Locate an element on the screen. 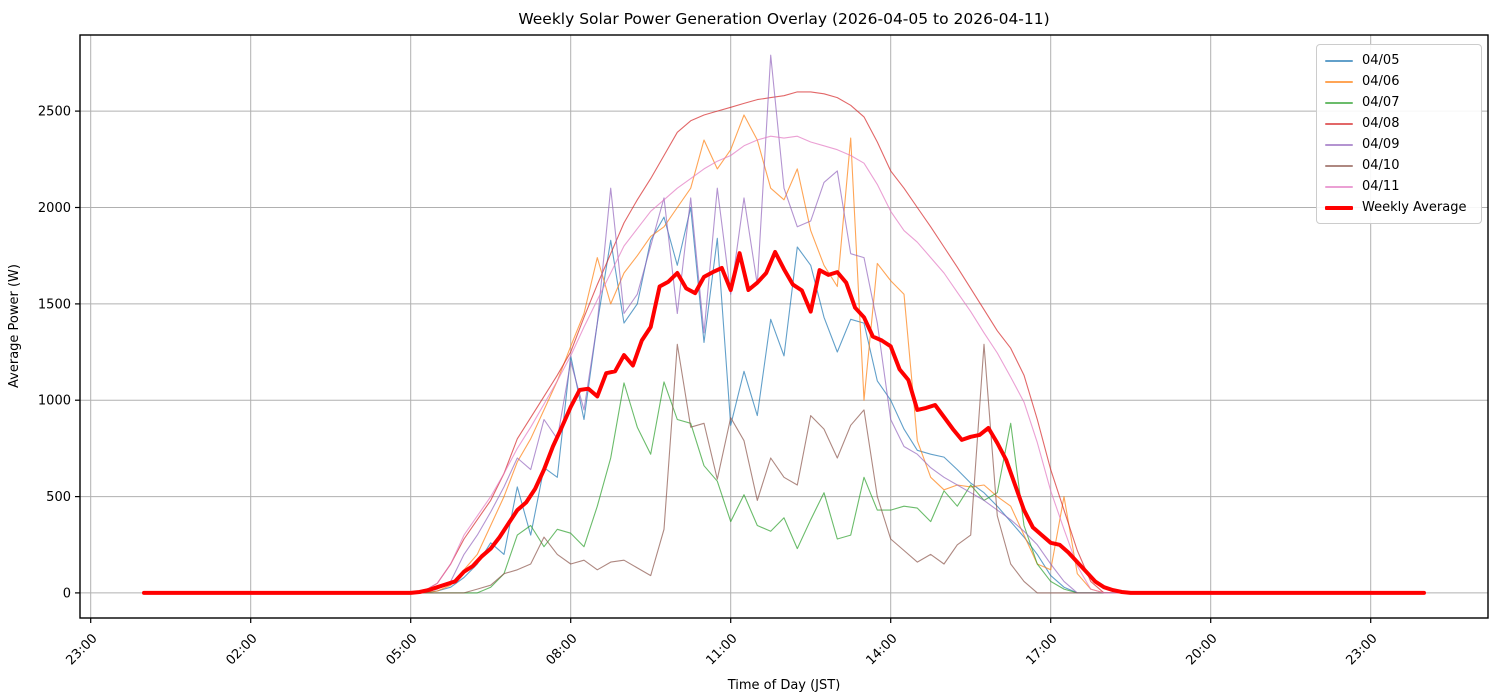 The height and width of the screenshot is (700, 1500). legend-item-weekly-average: Weekly Average is located at coordinates (1399, 207).